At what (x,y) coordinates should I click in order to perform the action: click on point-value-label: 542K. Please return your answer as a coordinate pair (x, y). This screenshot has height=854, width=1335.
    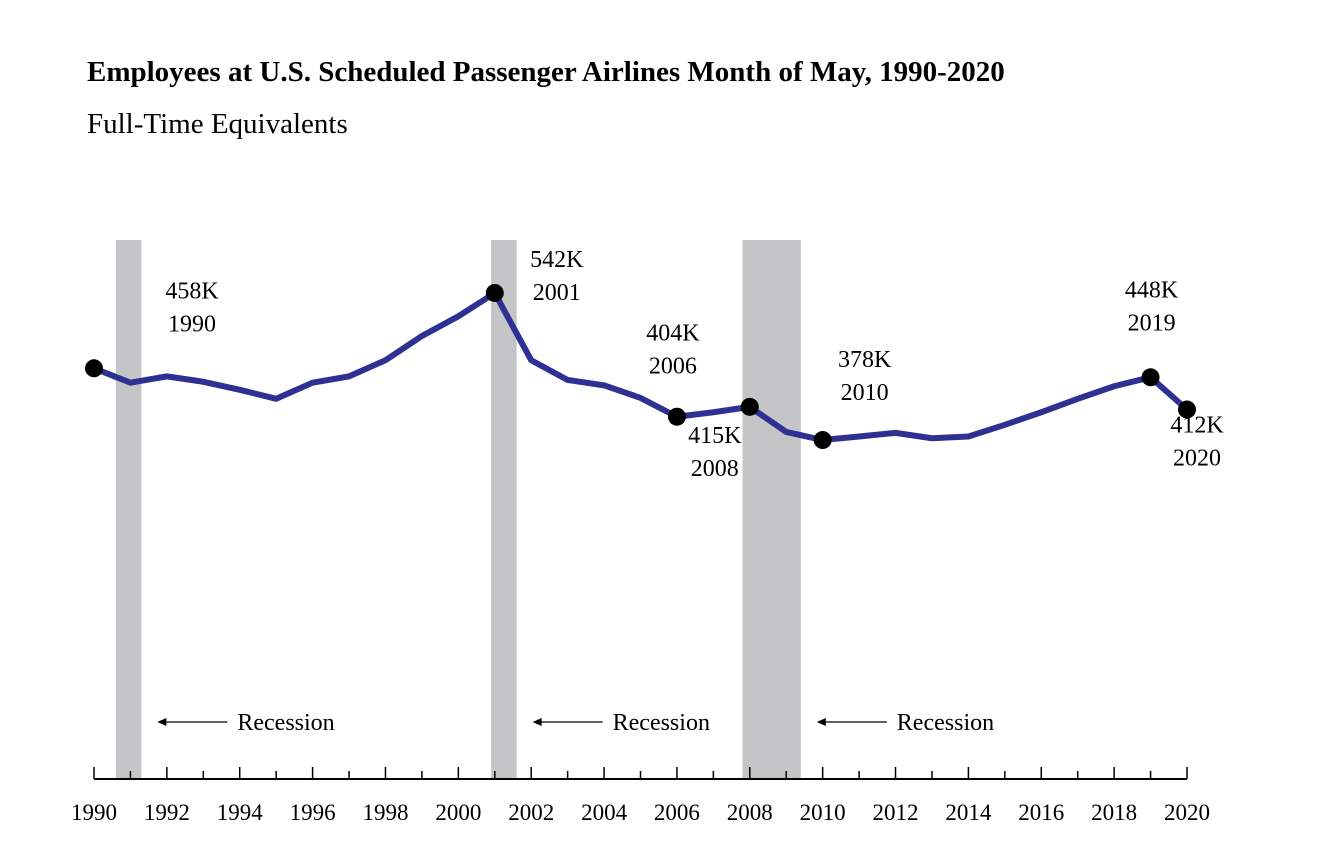
    Looking at the image, I should click on (557, 260).